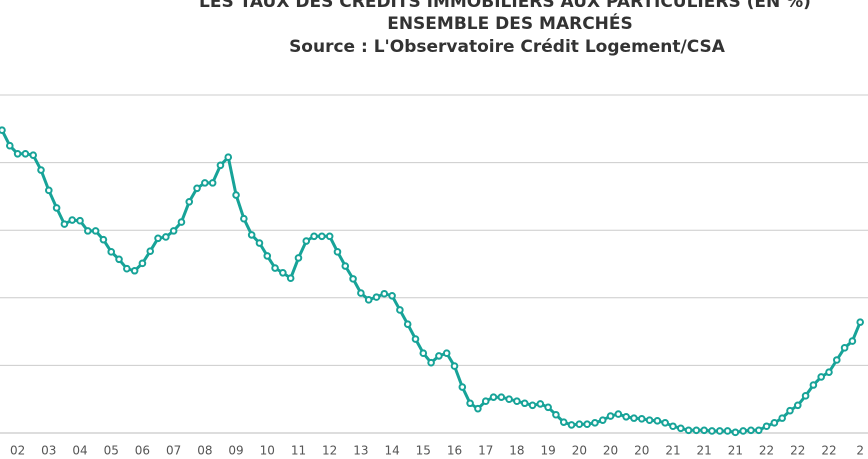  I want to click on x-tick-label: 11, so click(298, 451).